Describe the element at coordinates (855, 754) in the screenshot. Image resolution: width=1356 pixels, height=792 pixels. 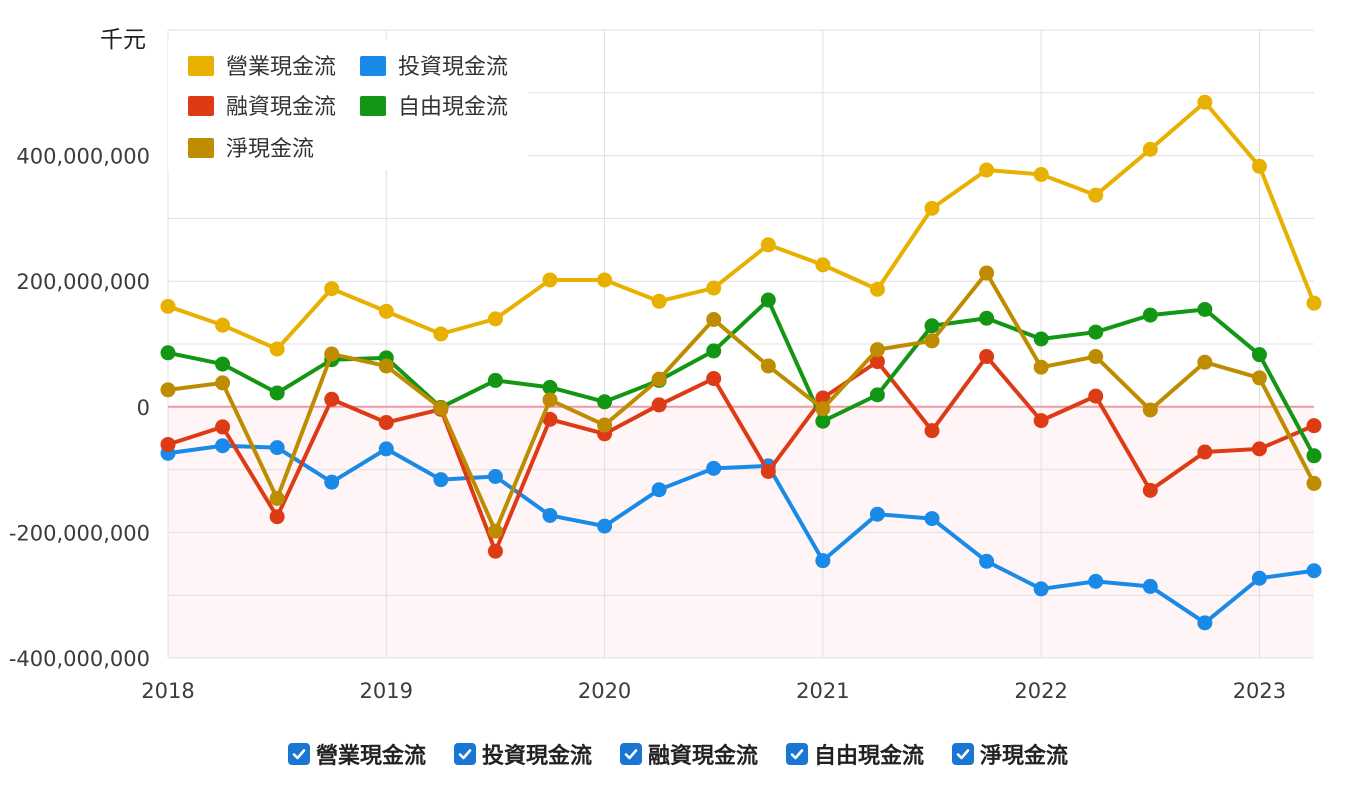
I see `series-toggle: 自由現金流` at that location.